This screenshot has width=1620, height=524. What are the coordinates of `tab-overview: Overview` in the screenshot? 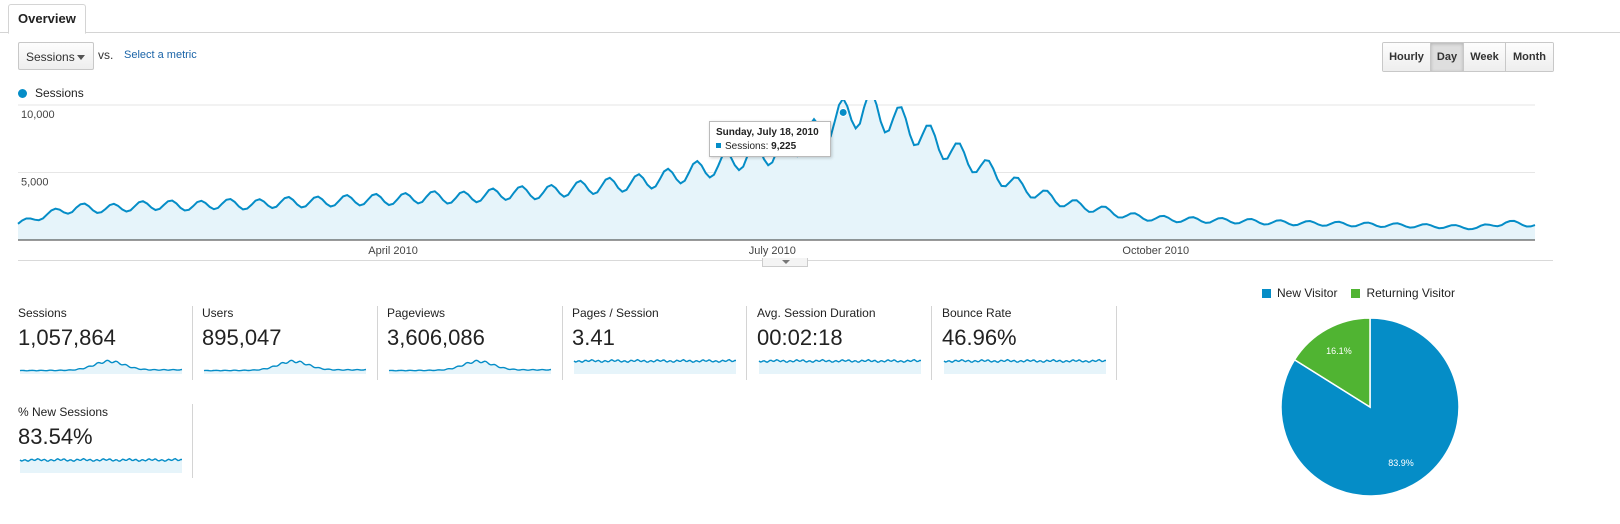 It's located at (47, 19).